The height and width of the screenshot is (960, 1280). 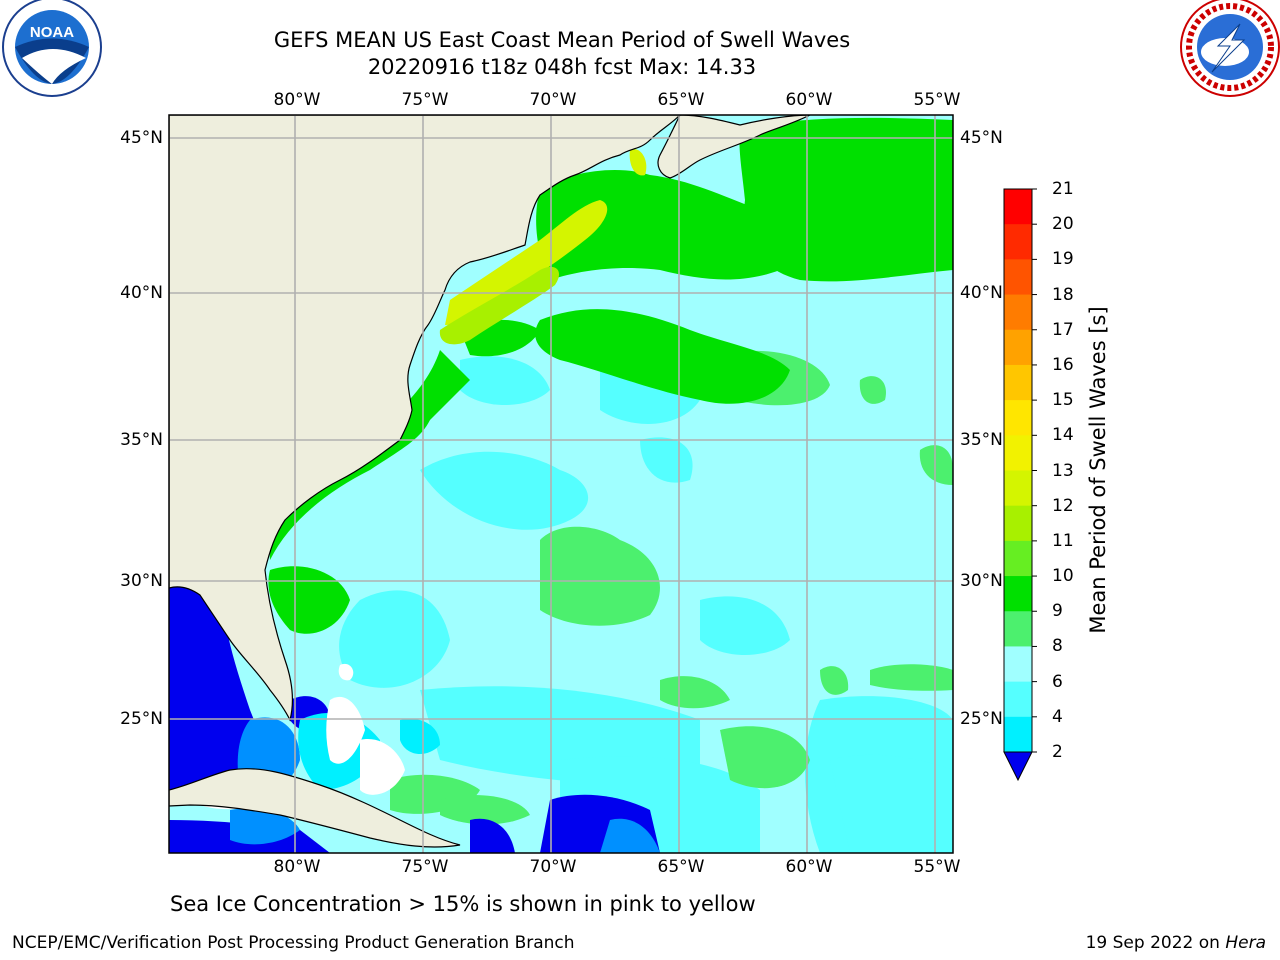 I want to click on footer-date-text: 19 Sep 2022 on, so click(x=1155, y=943).